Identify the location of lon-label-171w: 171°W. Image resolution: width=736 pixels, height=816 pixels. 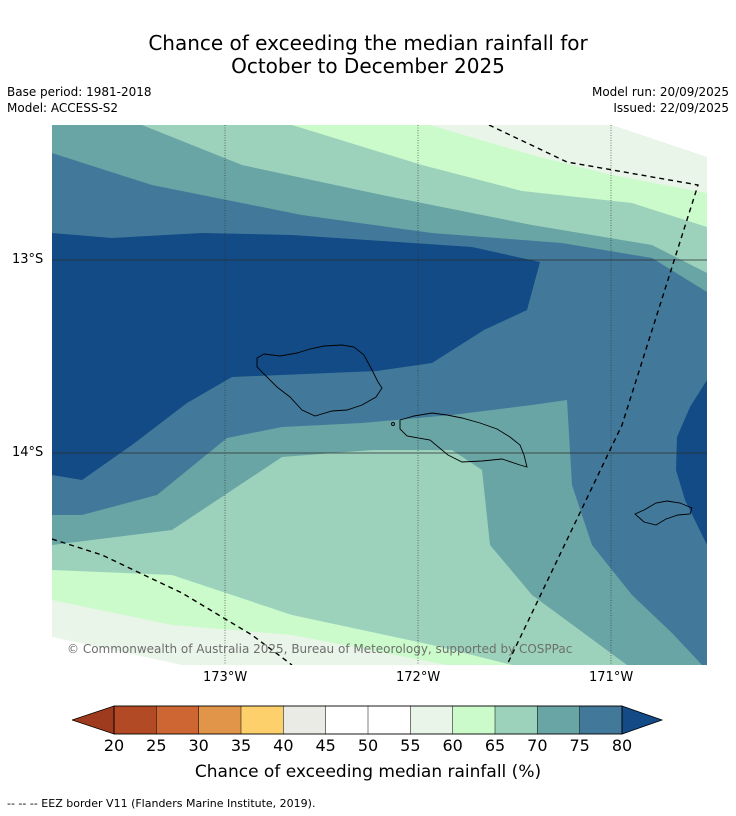
(611, 677).